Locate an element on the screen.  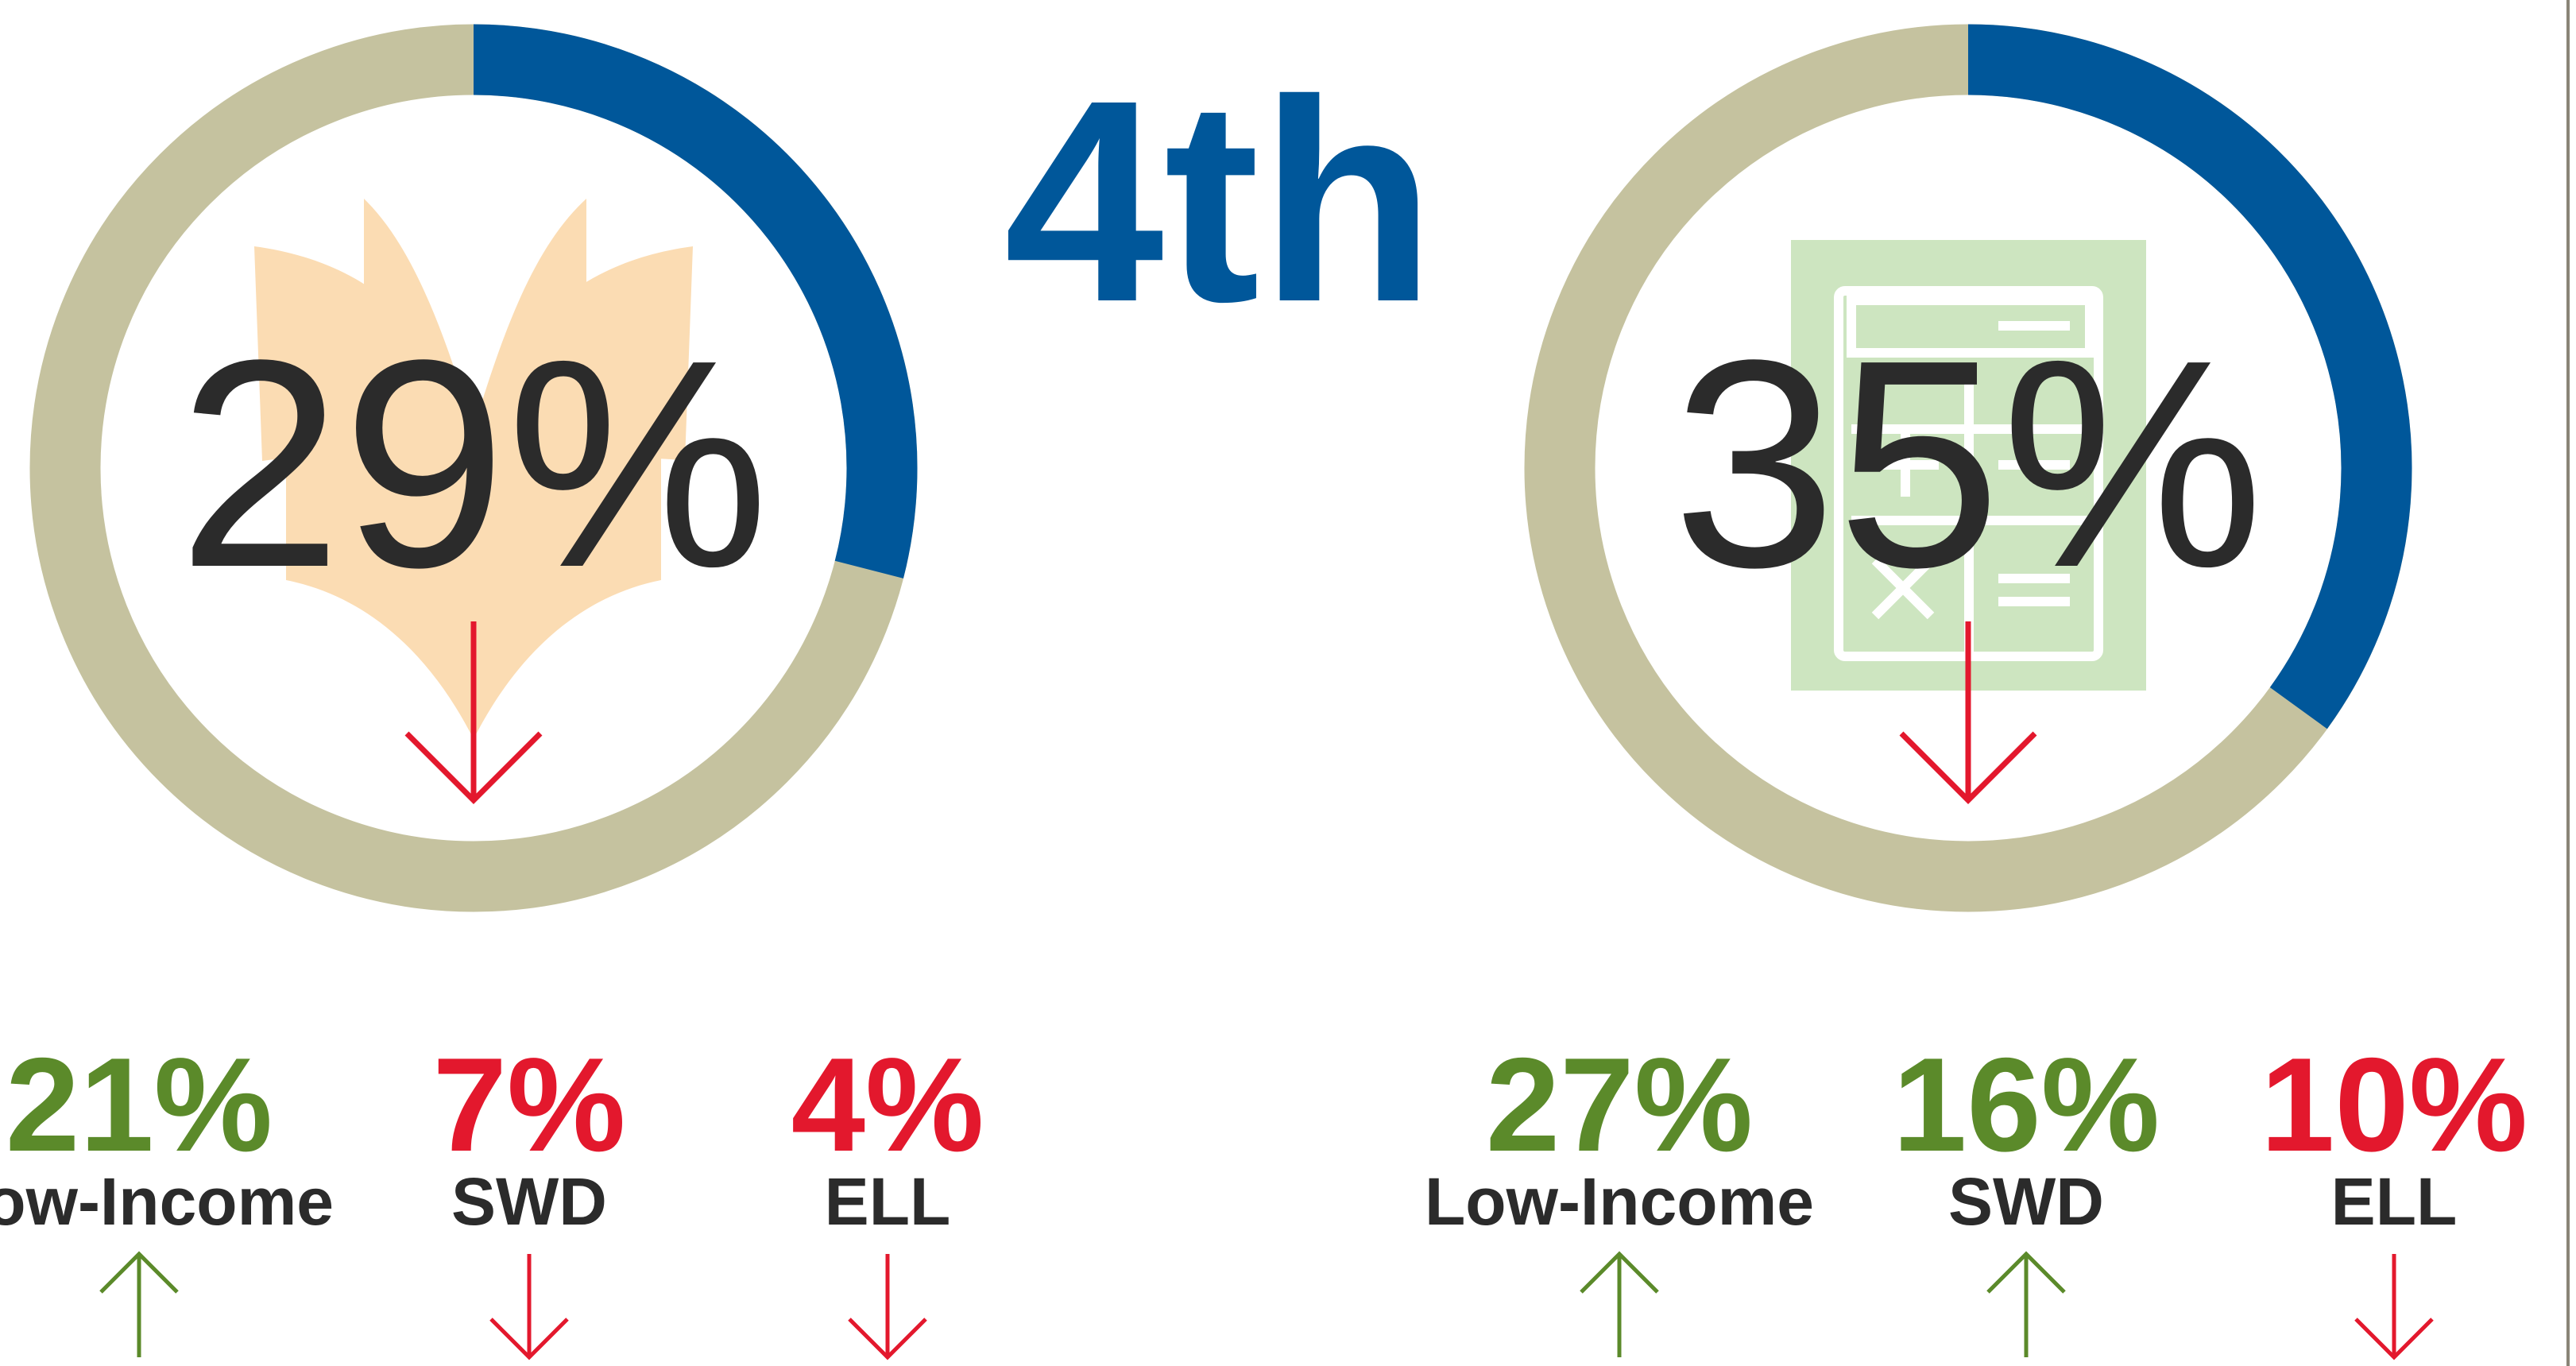
group-value: 7% is located at coordinates (529, 1104).